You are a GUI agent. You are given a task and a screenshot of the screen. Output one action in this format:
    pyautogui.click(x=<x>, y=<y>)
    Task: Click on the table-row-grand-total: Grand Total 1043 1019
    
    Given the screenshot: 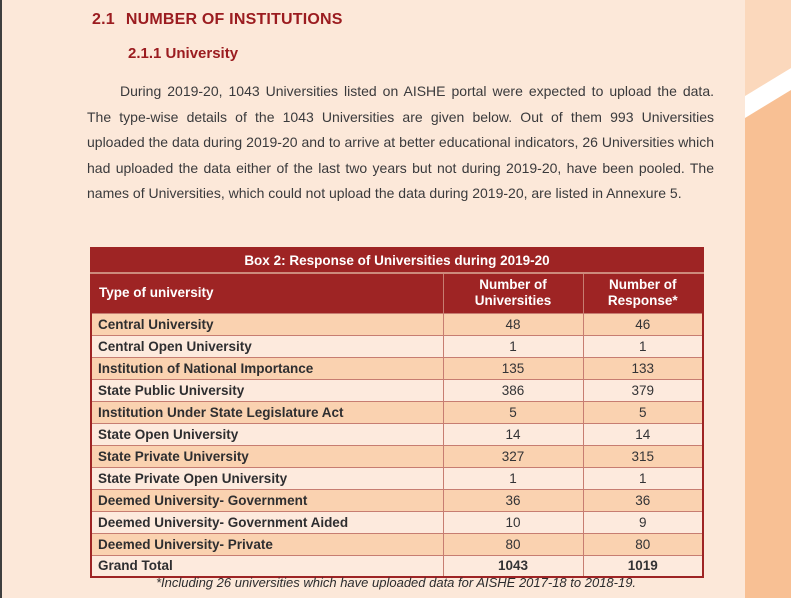 What is the action you would take?
    pyautogui.click(x=397, y=566)
    